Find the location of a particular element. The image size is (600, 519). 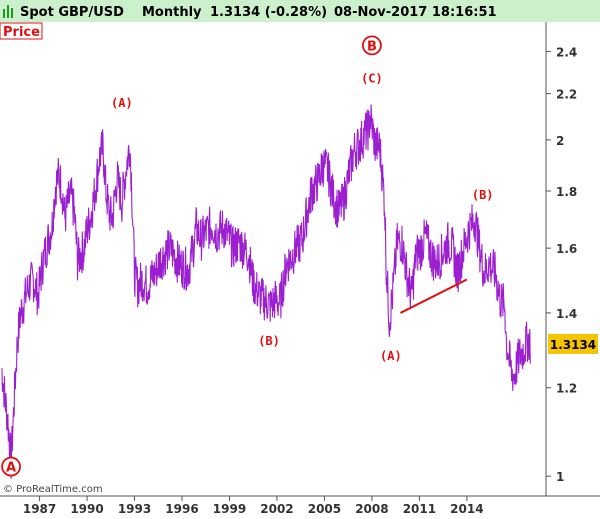

bars-icon is located at coordinates (8, 11).